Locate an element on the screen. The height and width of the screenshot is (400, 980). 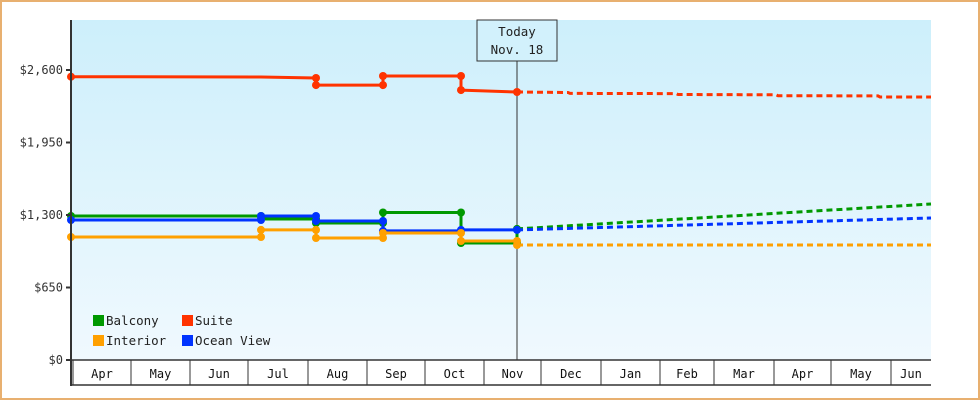
month-label: Jul is located at coordinates (278, 374).